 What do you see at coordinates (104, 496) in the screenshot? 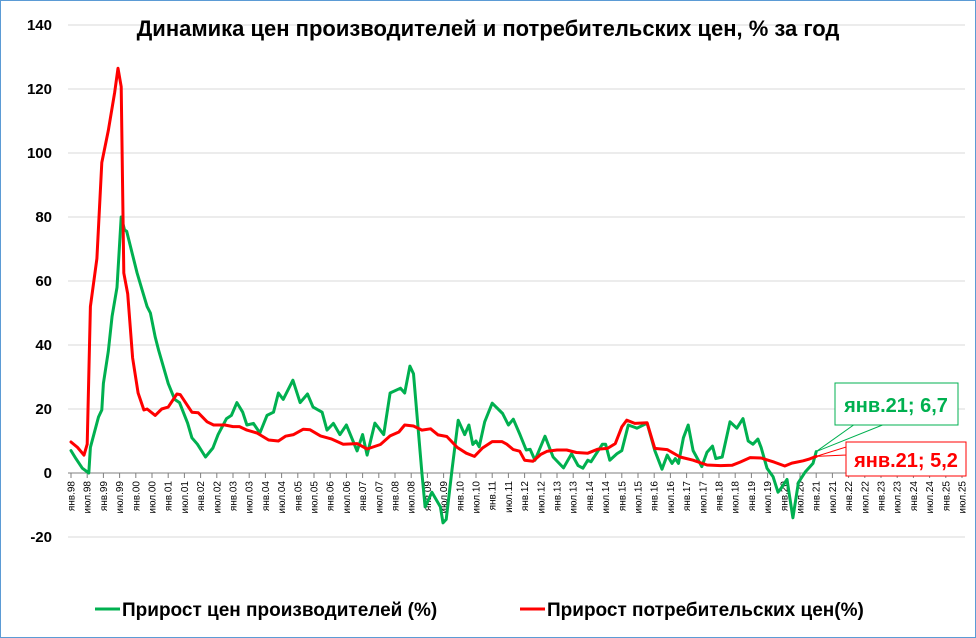
I see `x-tick-label: янв.99` at bounding box center [104, 496].